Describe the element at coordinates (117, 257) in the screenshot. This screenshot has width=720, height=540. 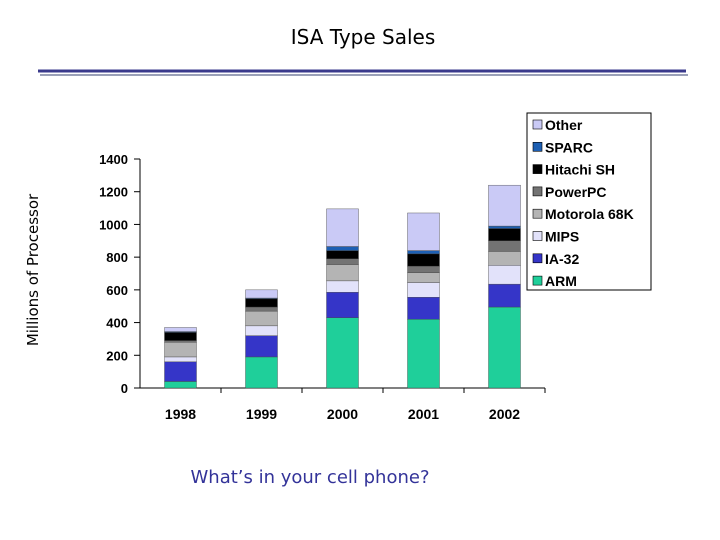
I see `y-tick-label: 800` at that location.